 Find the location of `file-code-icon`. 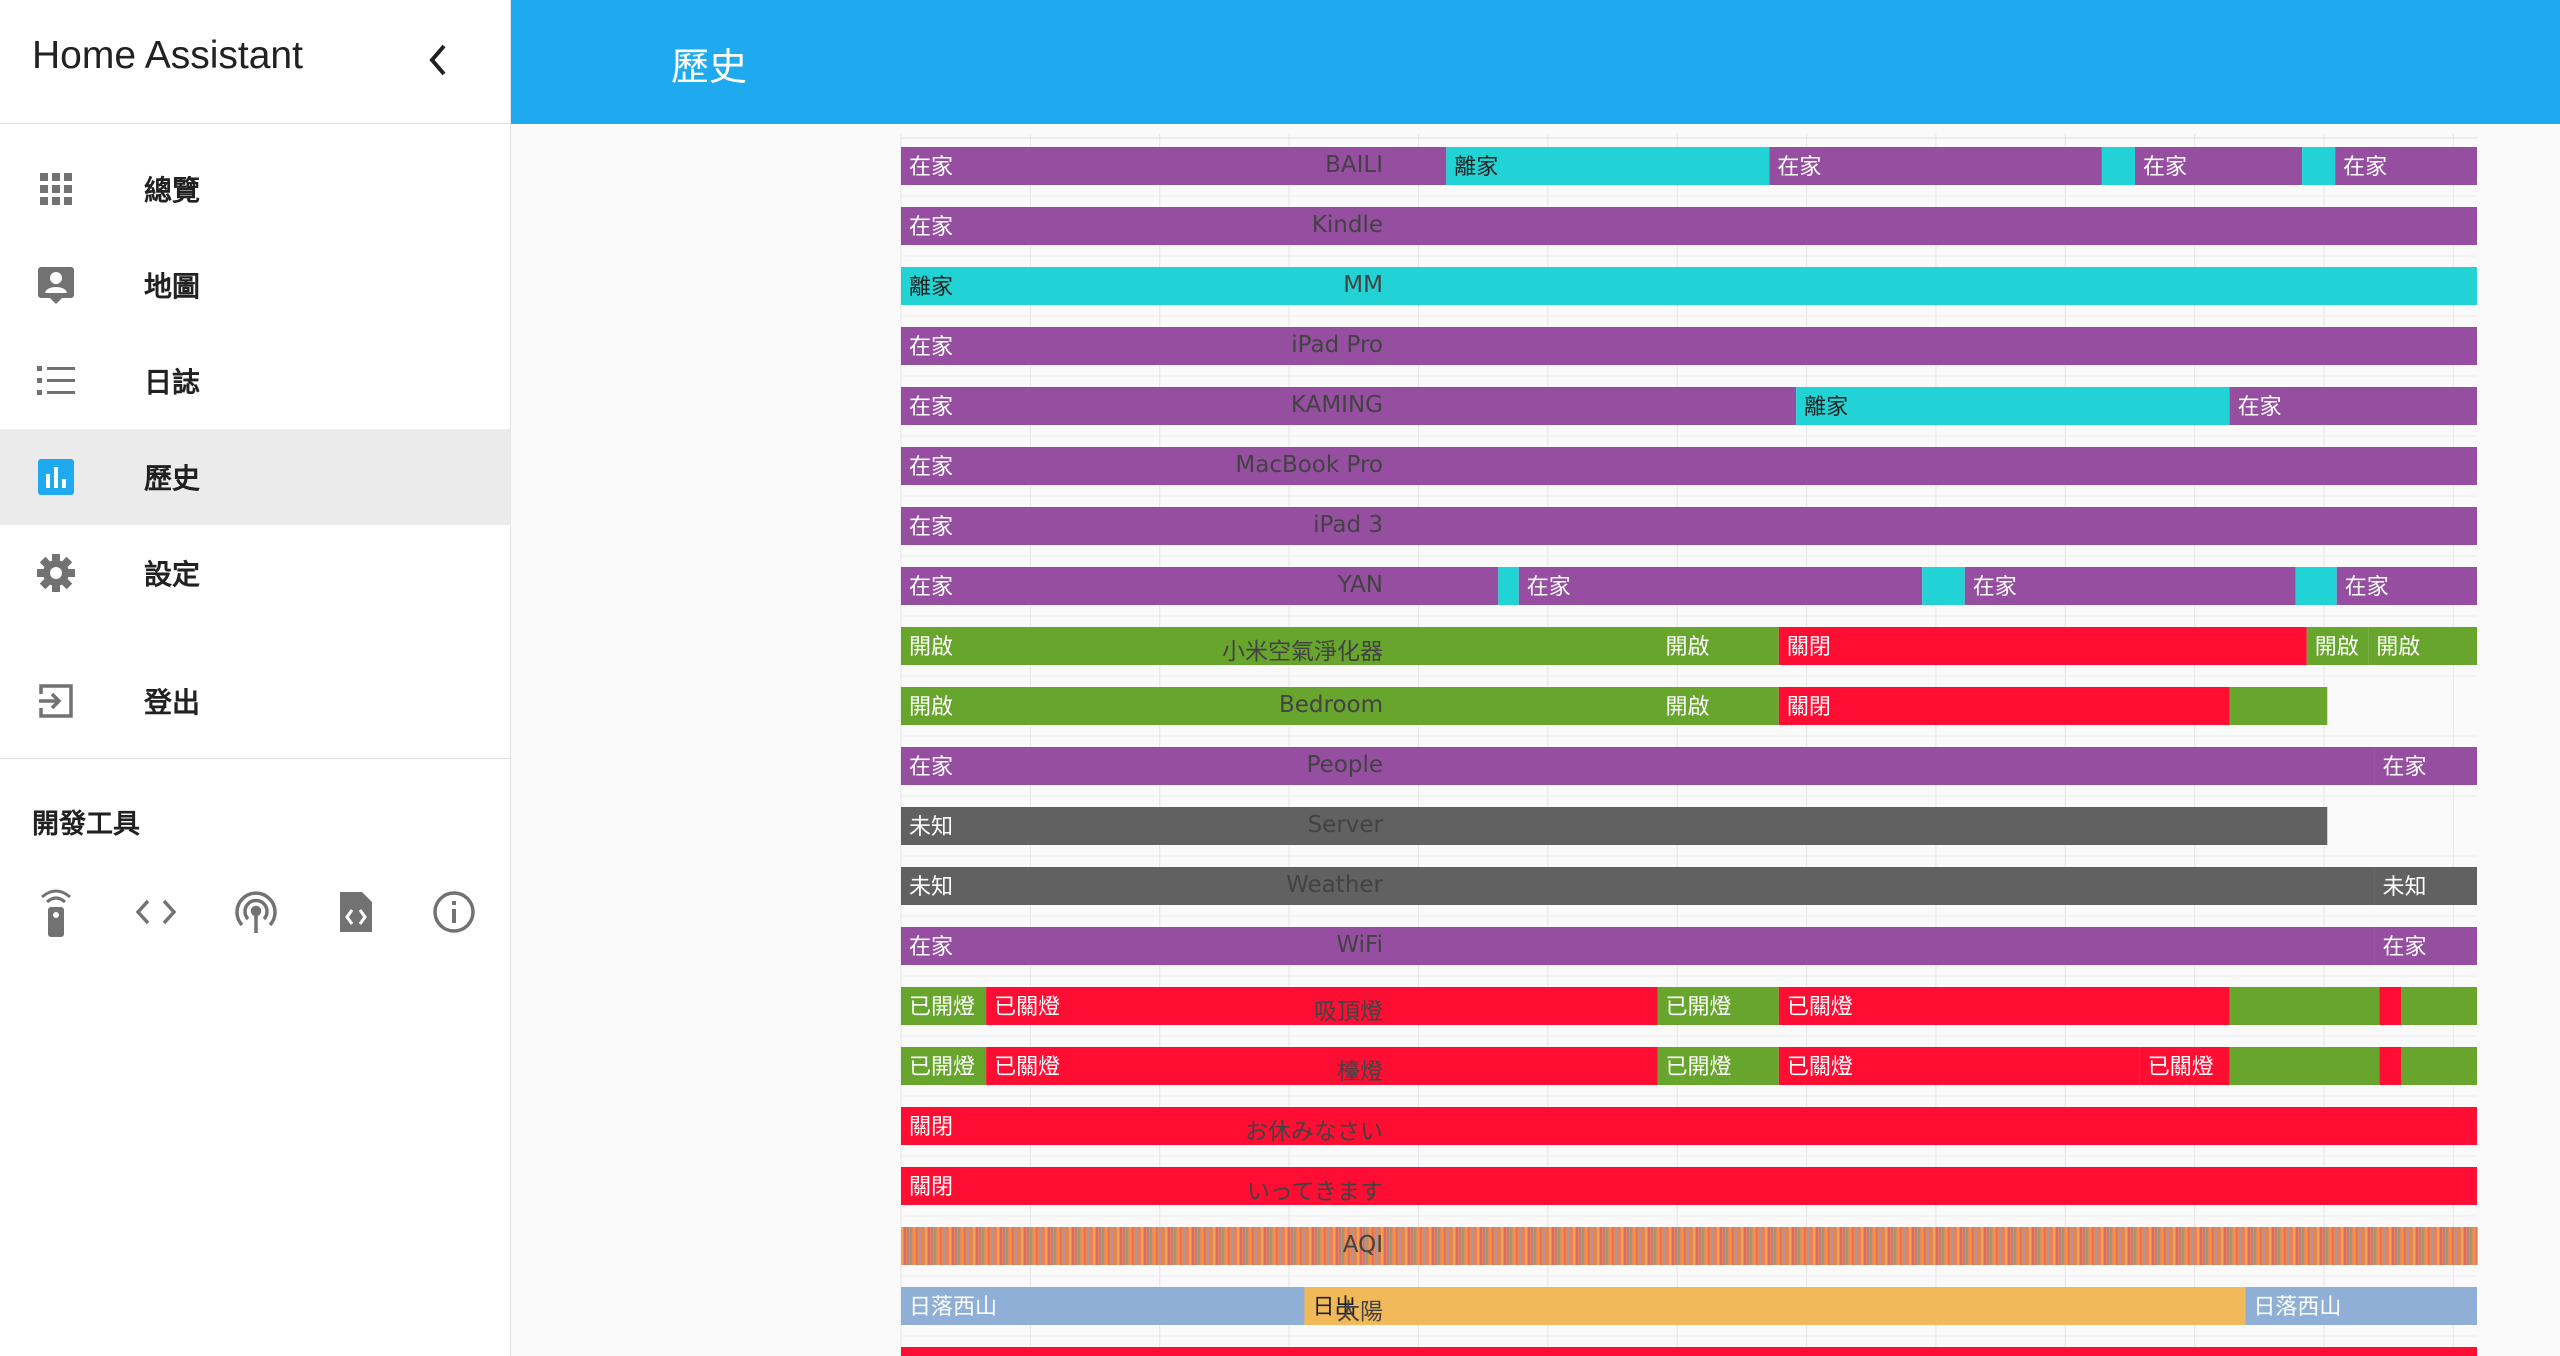

file-code-icon is located at coordinates (356, 912).